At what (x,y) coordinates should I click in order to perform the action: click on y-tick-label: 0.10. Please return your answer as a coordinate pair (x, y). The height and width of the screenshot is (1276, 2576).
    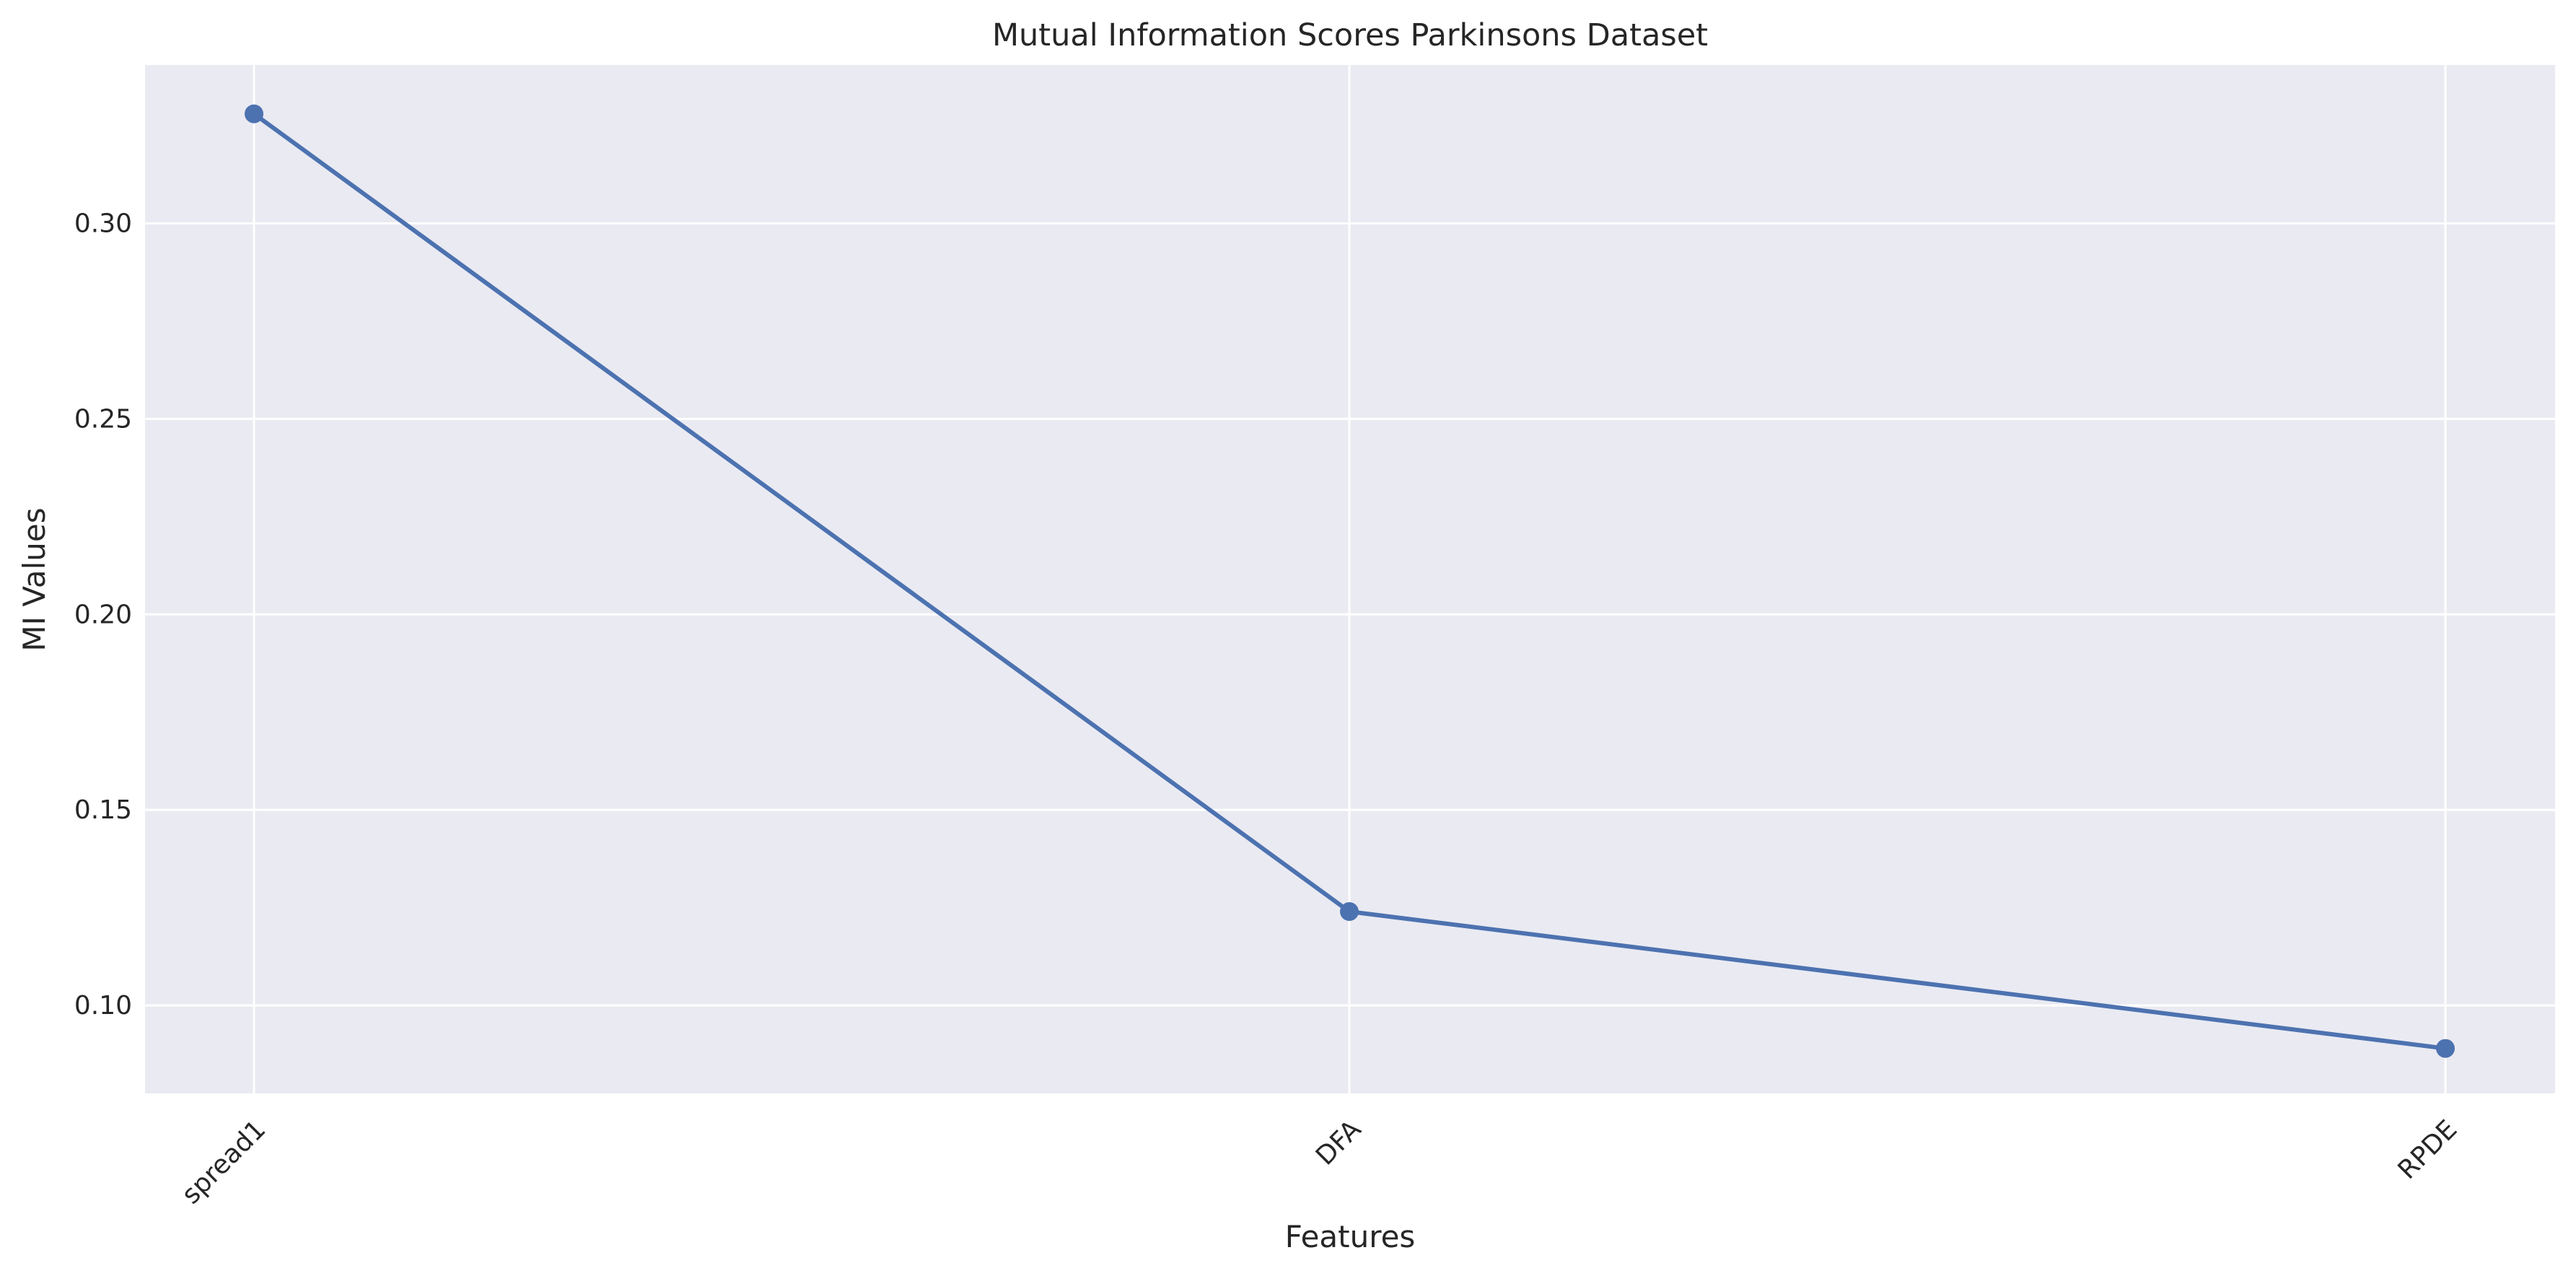
    Looking at the image, I should click on (103, 1006).